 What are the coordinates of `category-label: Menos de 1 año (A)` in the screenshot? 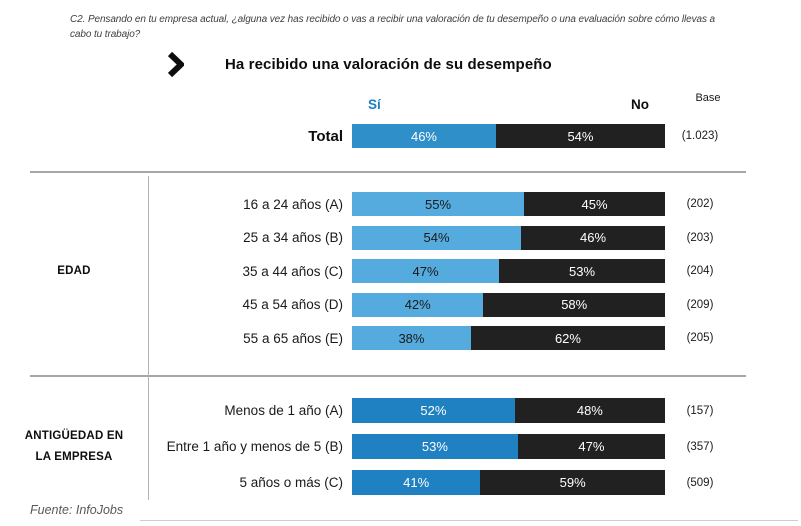 It's located at (283, 410).